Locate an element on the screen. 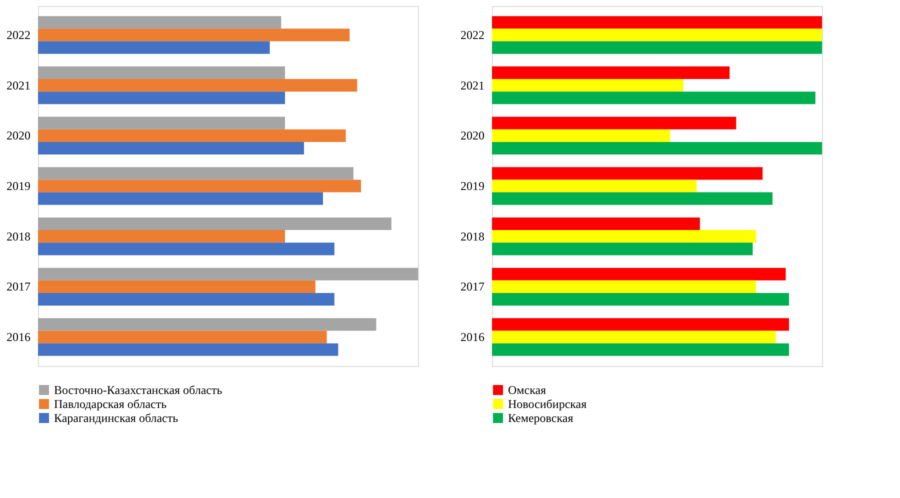 The width and height of the screenshot is (900, 498). legend-label: Кемеровская is located at coordinates (541, 418).